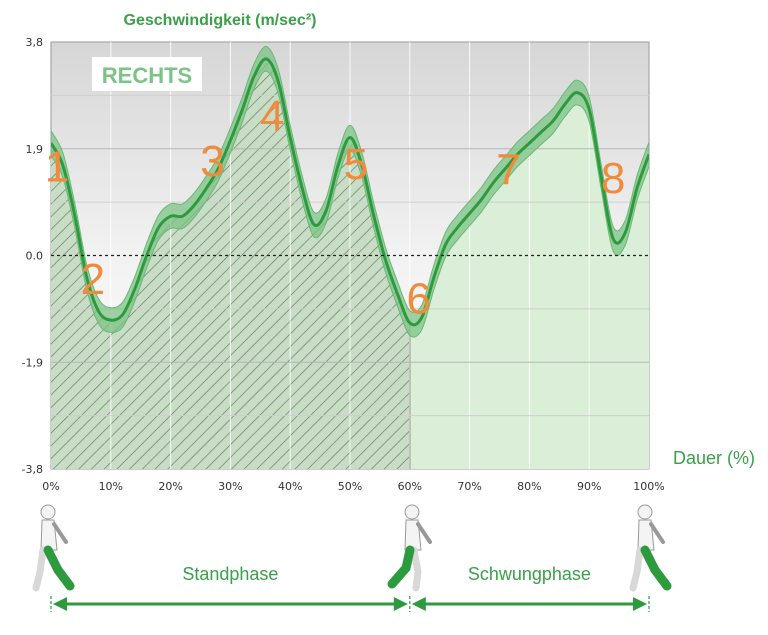 This screenshot has height=635, width=768. Describe the element at coordinates (419, 299) in the screenshot. I see `phase-number-label: 6` at that location.